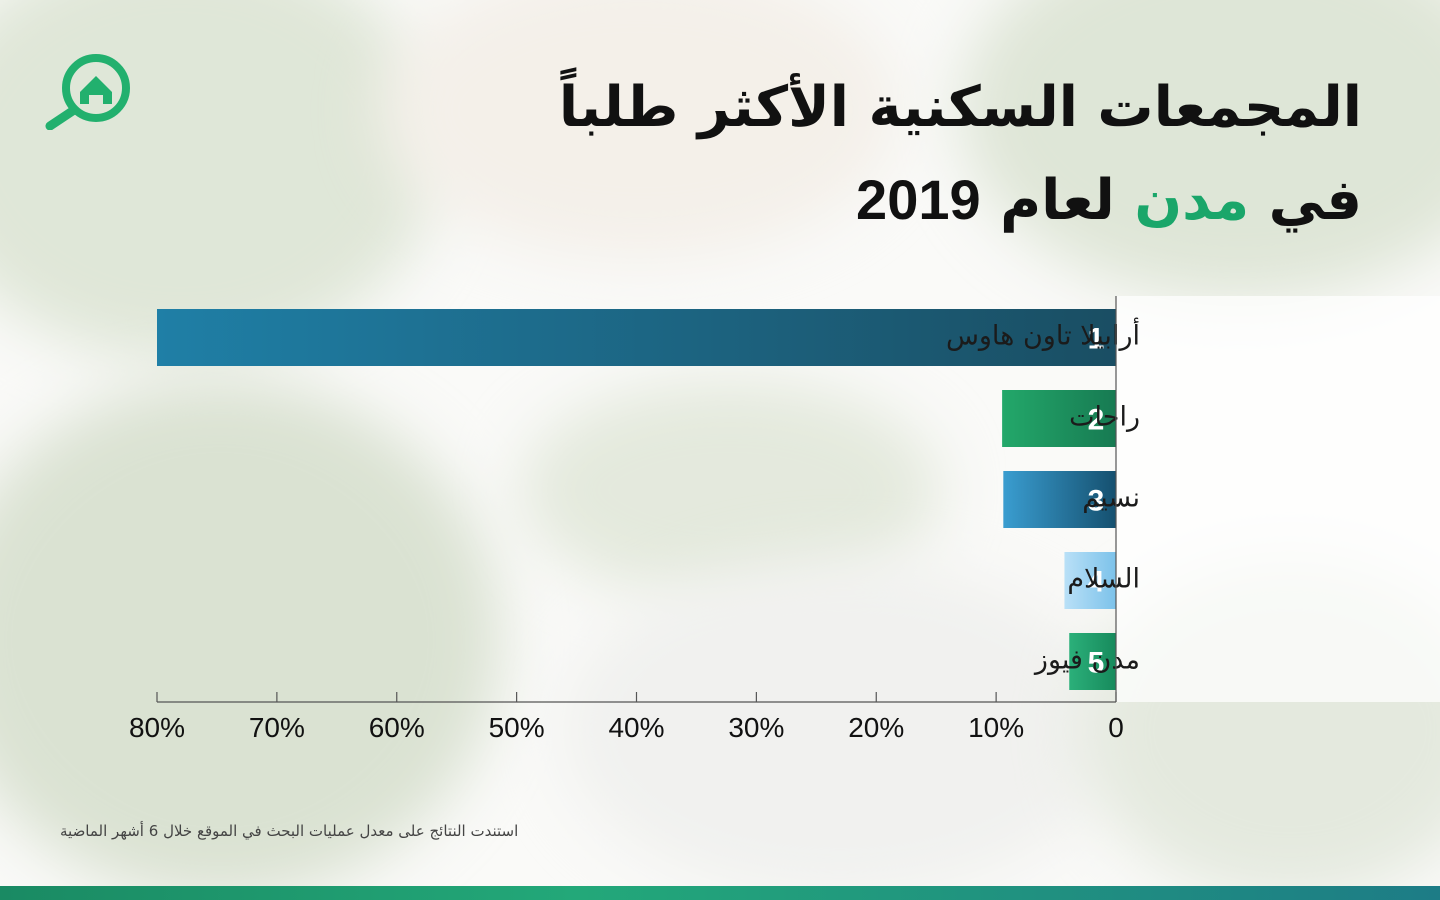  I want to click on title-year: 2019, so click(918, 199).